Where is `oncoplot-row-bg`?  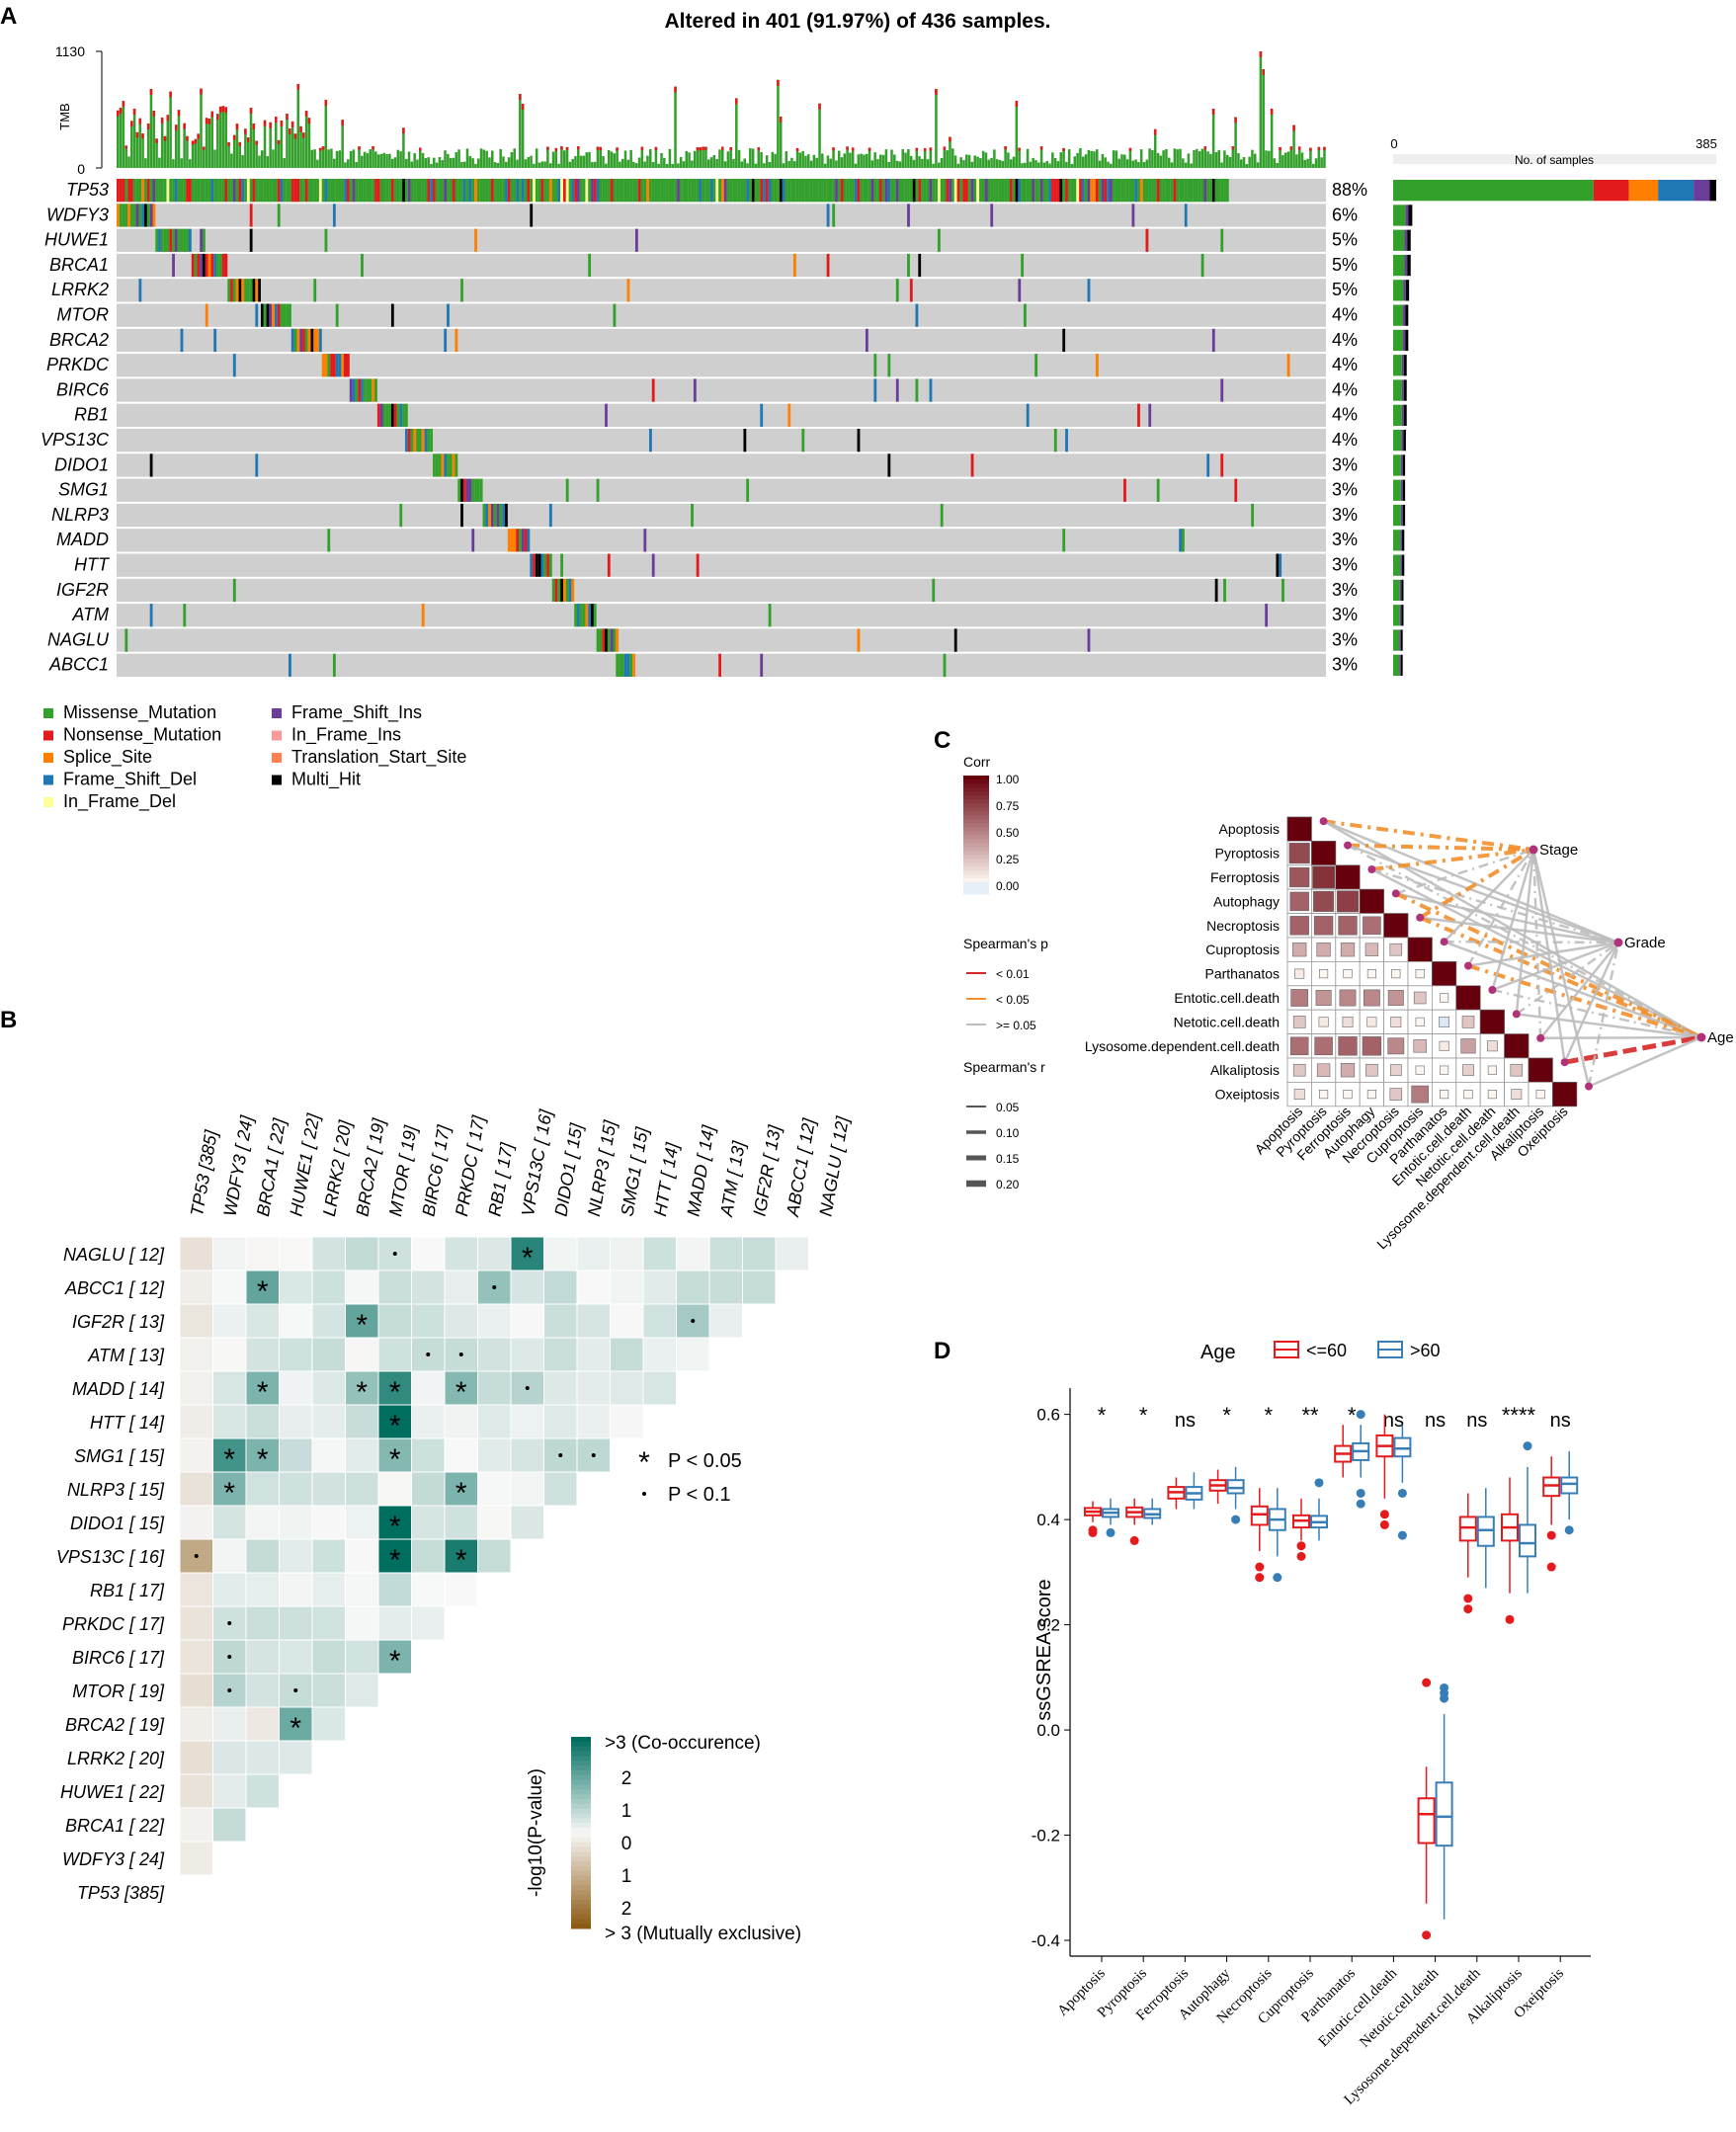 oncoplot-row-bg is located at coordinates (722, 590).